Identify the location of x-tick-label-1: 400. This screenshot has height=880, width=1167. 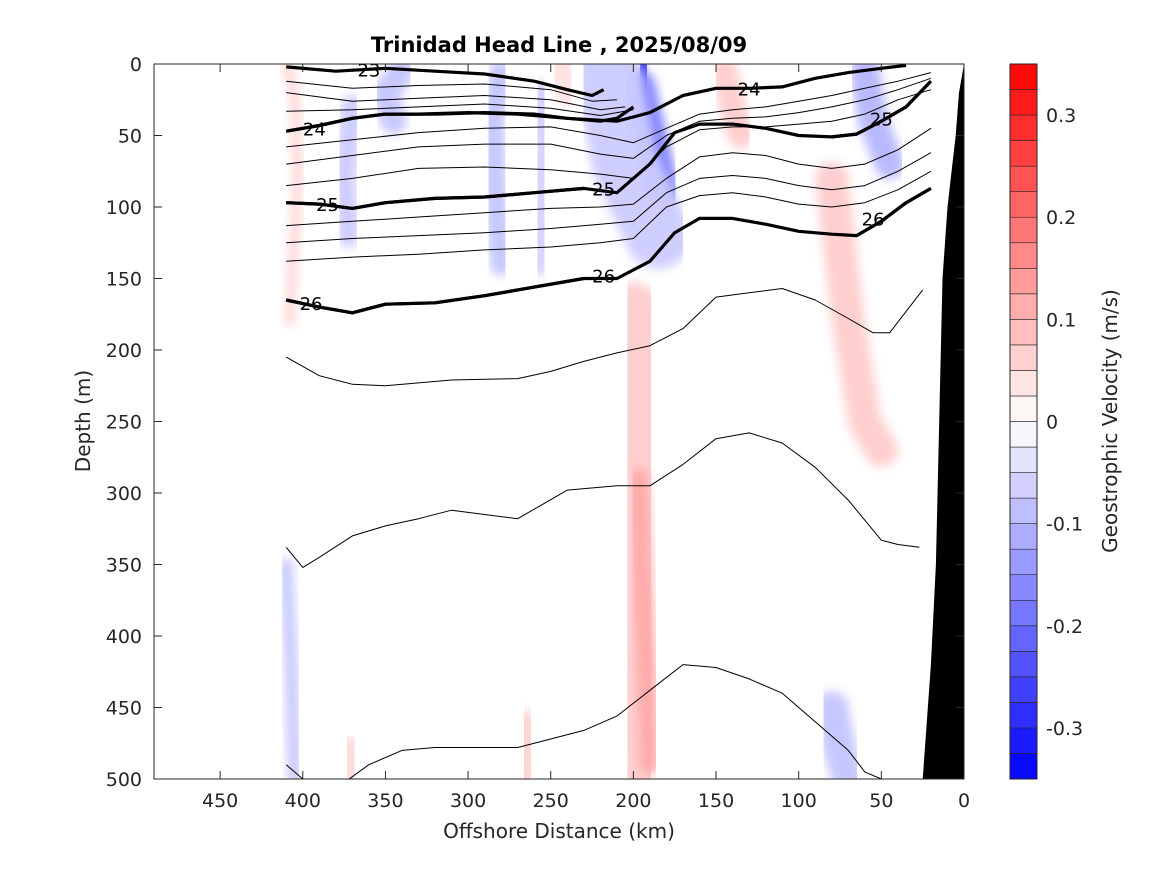
(303, 801).